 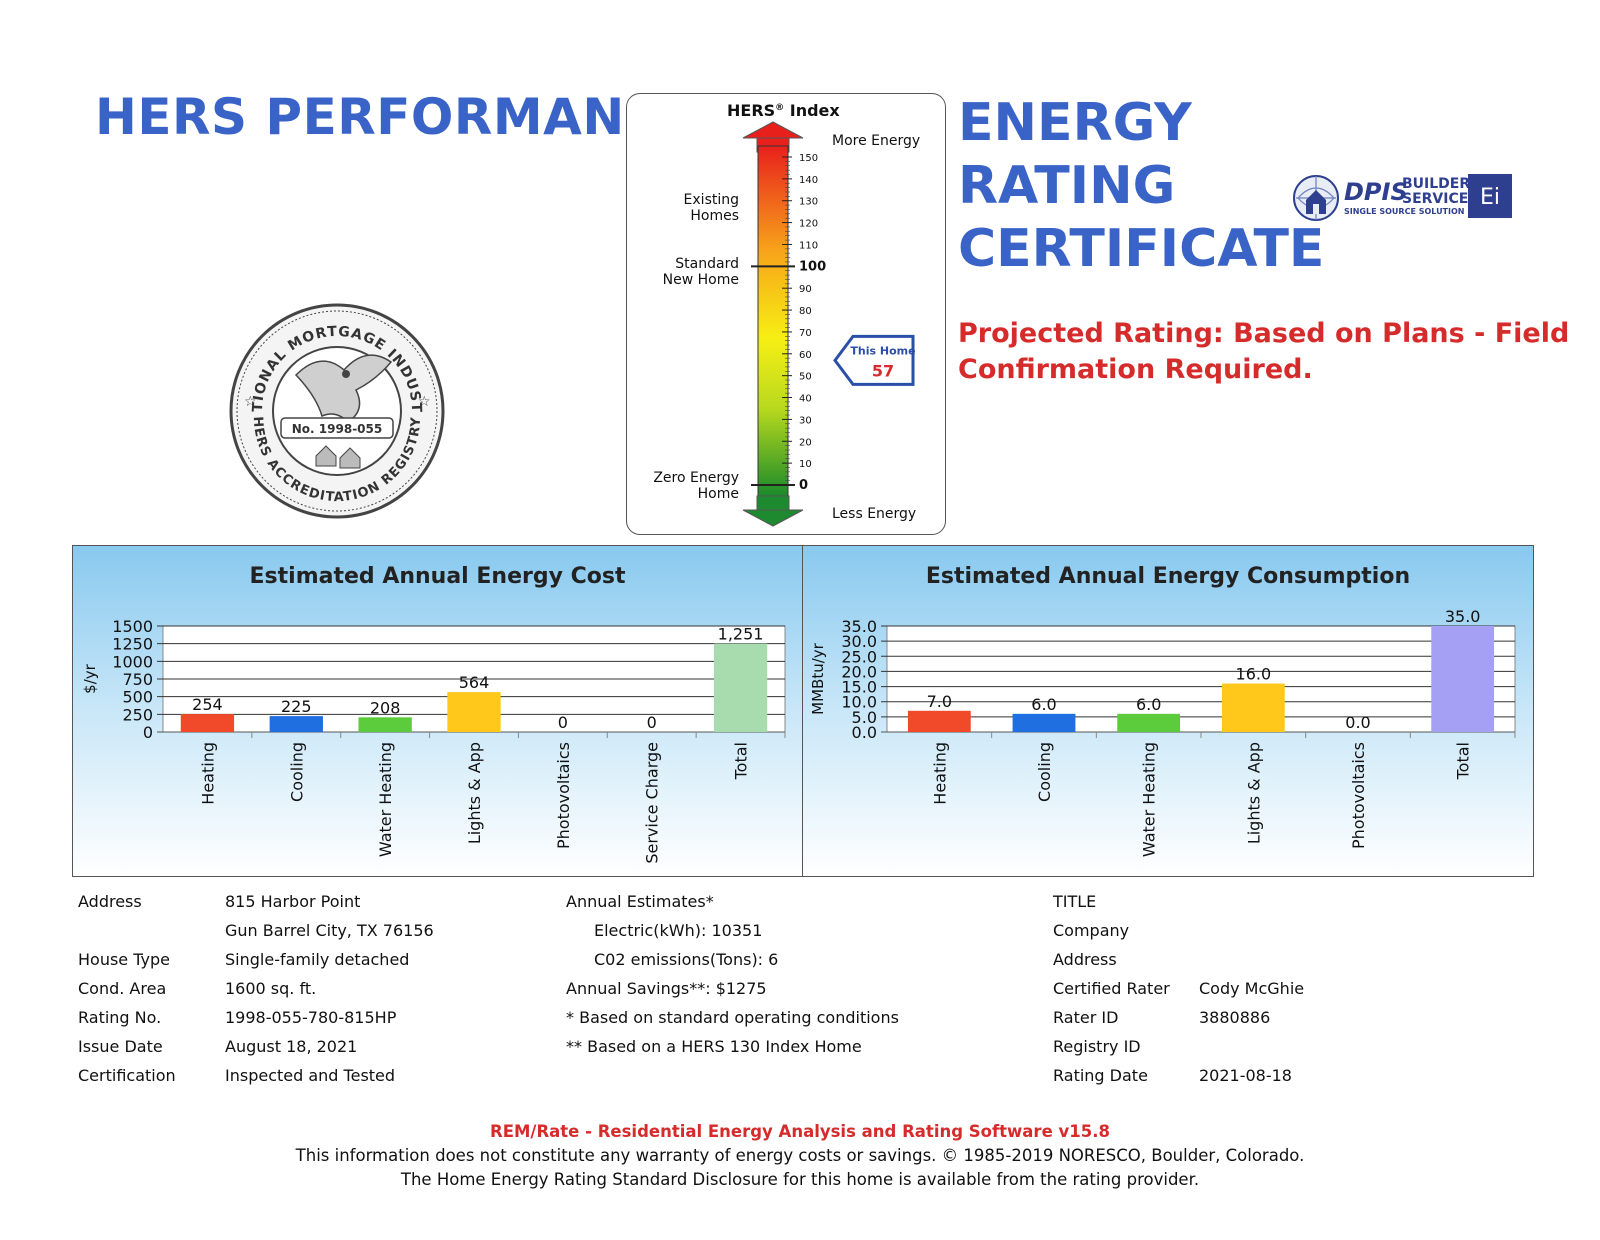 What do you see at coordinates (805, 311) in the screenshot?
I see `hers-tick-label: 80` at bounding box center [805, 311].